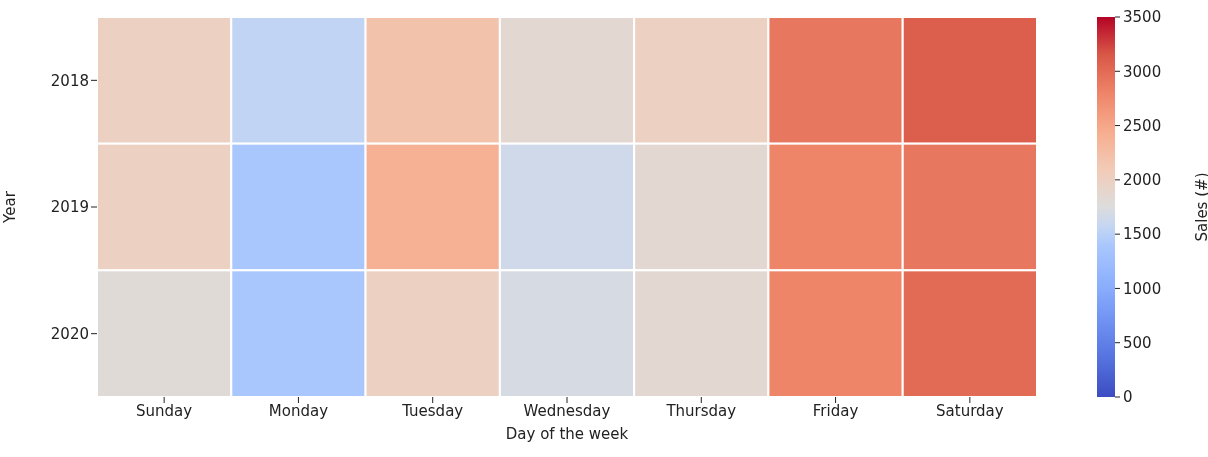 The image size is (1208, 457). What do you see at coordinates (1142, 234) in the screenshot?
I see `color-bar-label: 1500` at bounding box center [1142, 234].